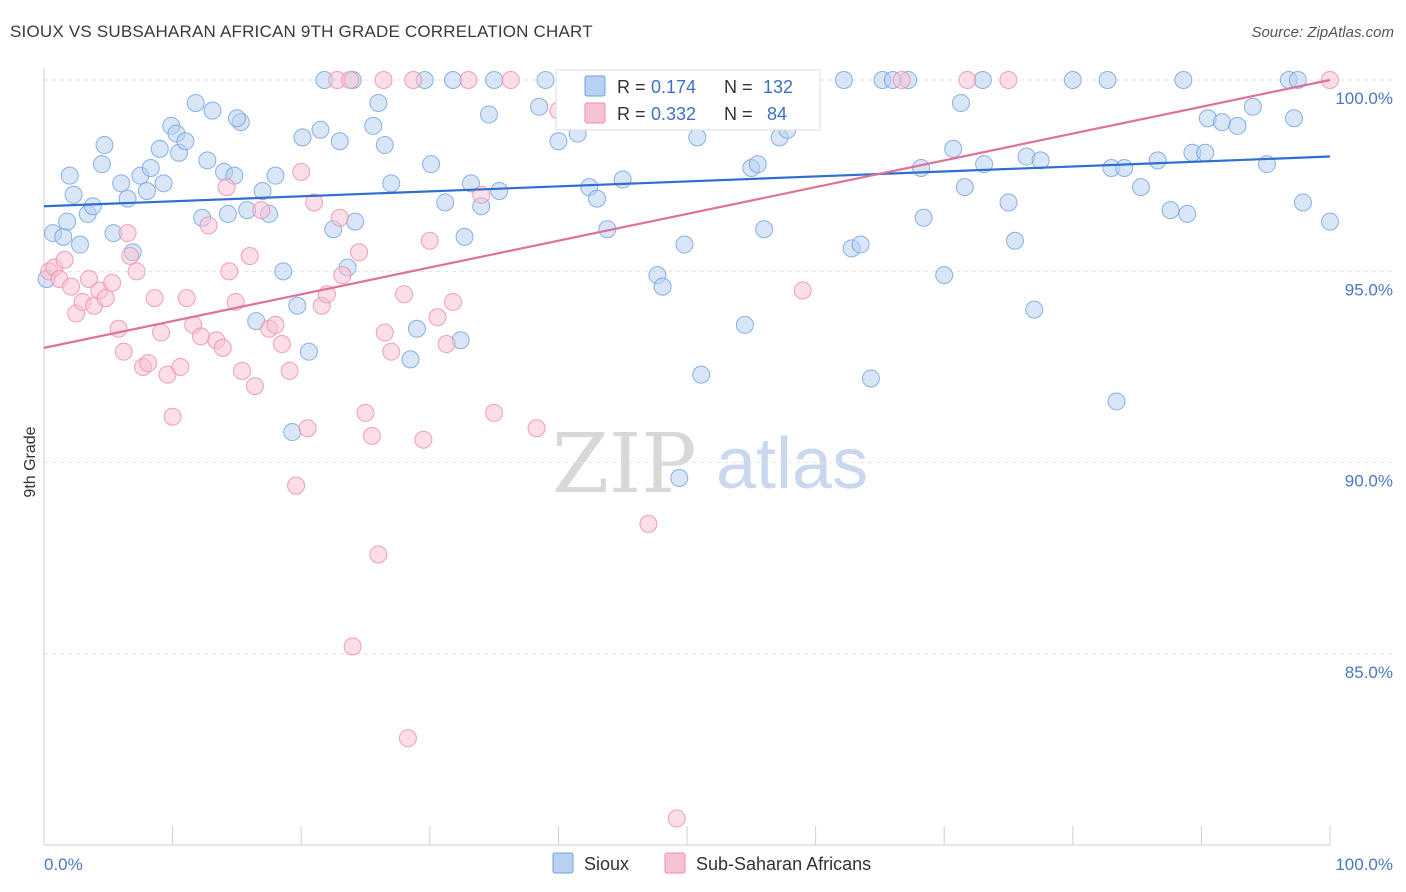  I want to click on y-tick-label: 95.0%, so click(1369, 289).